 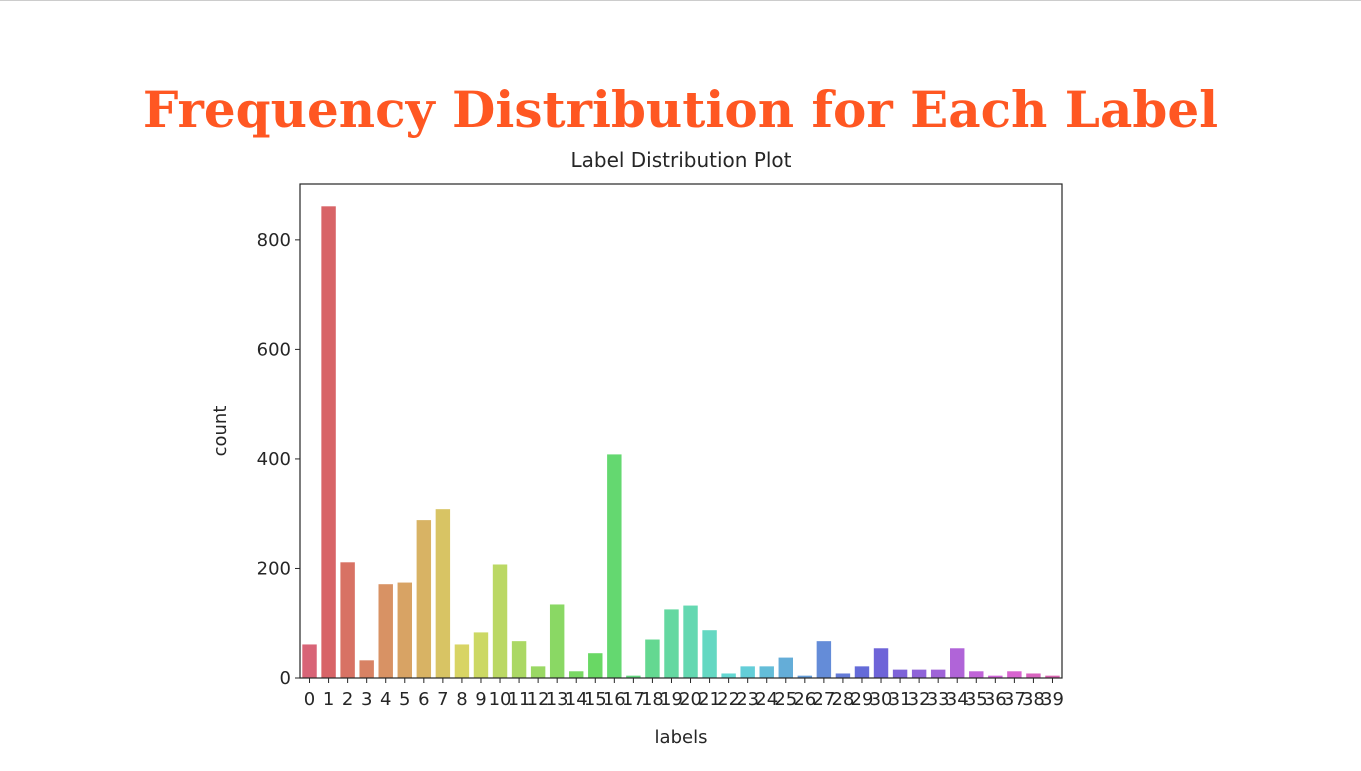 I want to click on x-tick-label: 5, so click(x=404, y=699).